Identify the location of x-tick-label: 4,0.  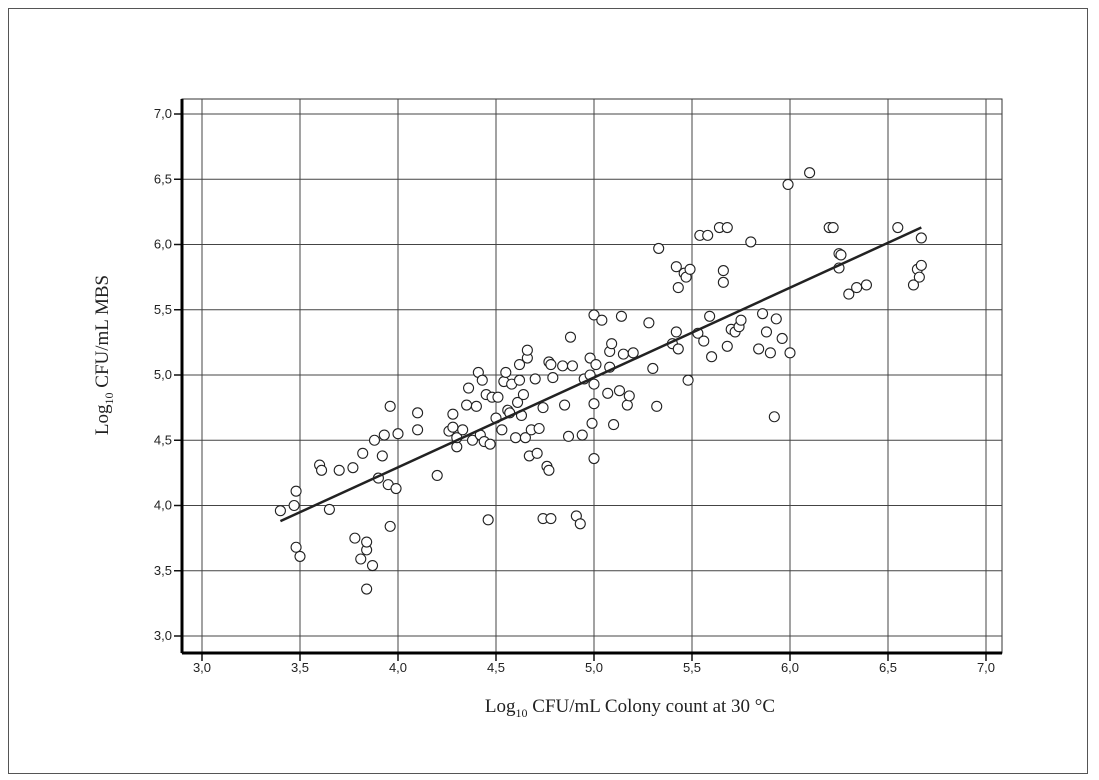
(398, 667).